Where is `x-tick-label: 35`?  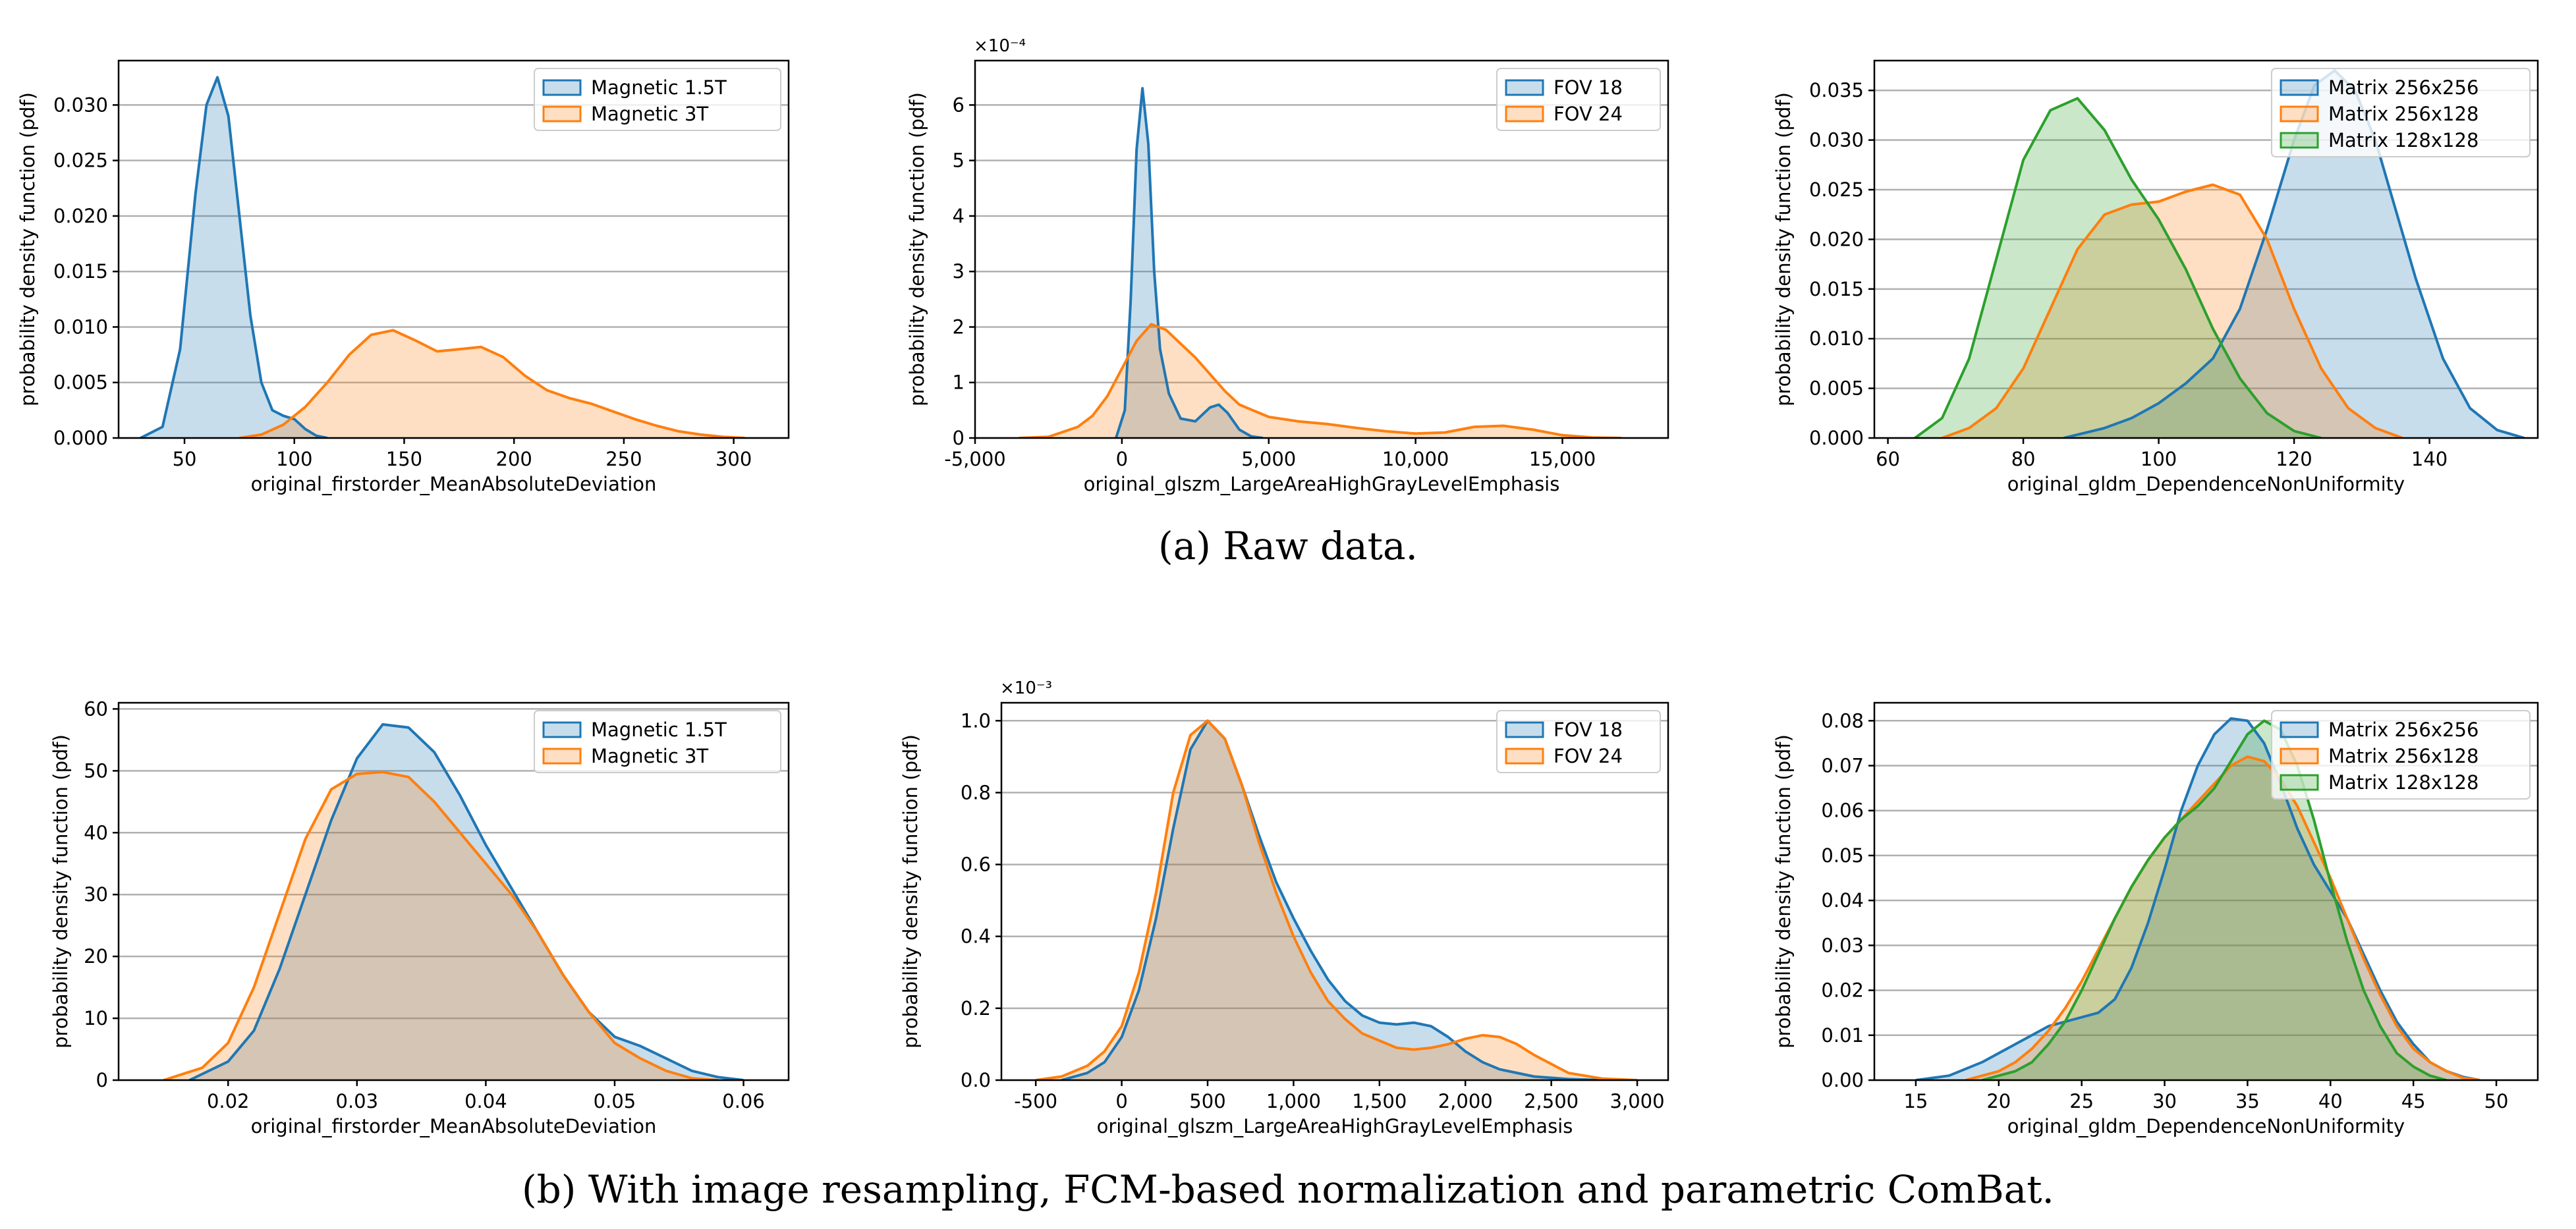 x-tick-label: 35 is located at coordinates (2247, 1101).